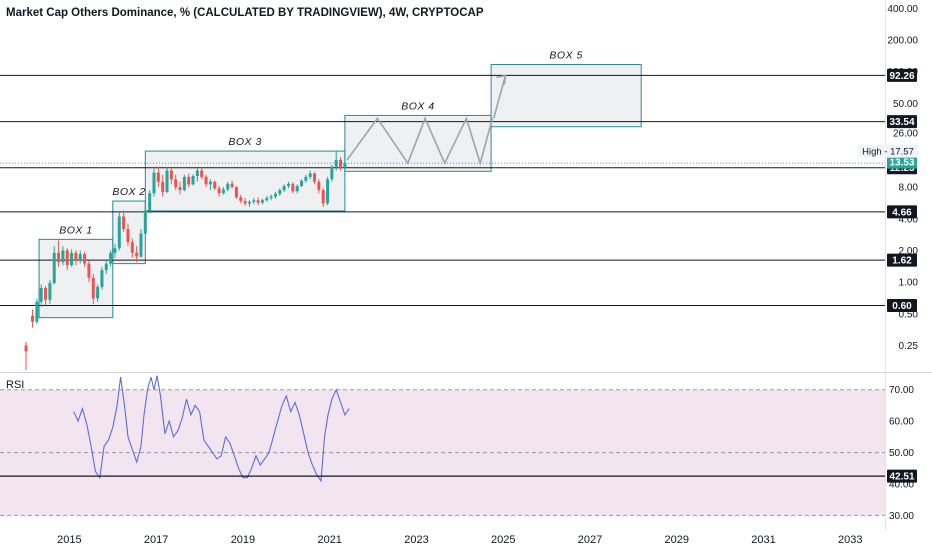  What do you see at coordinates (901, 485) in the screenshot?
I see `rsi-tick-label: 40.00` at bounding box center [901, 485].